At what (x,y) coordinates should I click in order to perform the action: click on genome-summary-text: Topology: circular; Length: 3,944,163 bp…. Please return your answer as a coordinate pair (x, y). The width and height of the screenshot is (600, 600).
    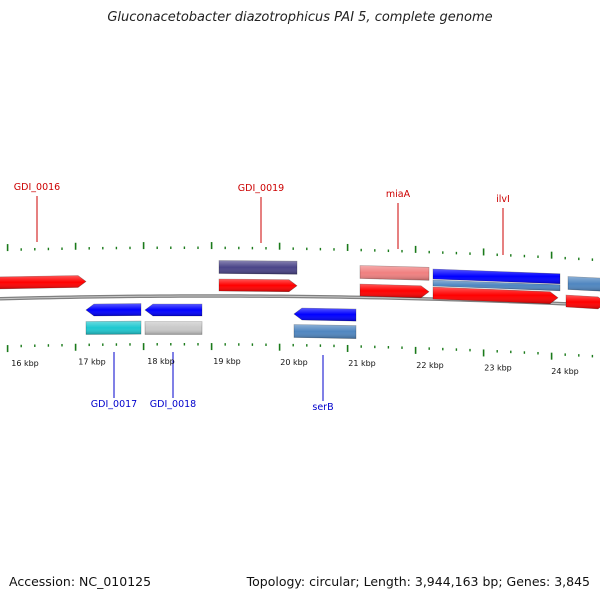
    Looking at the image, I should click on (418, 581).